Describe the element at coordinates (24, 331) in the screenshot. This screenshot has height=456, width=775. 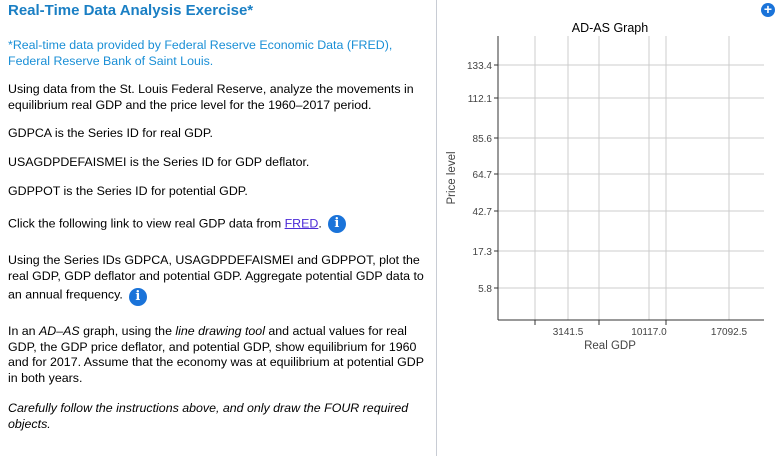
I see `text: In an` at that location.